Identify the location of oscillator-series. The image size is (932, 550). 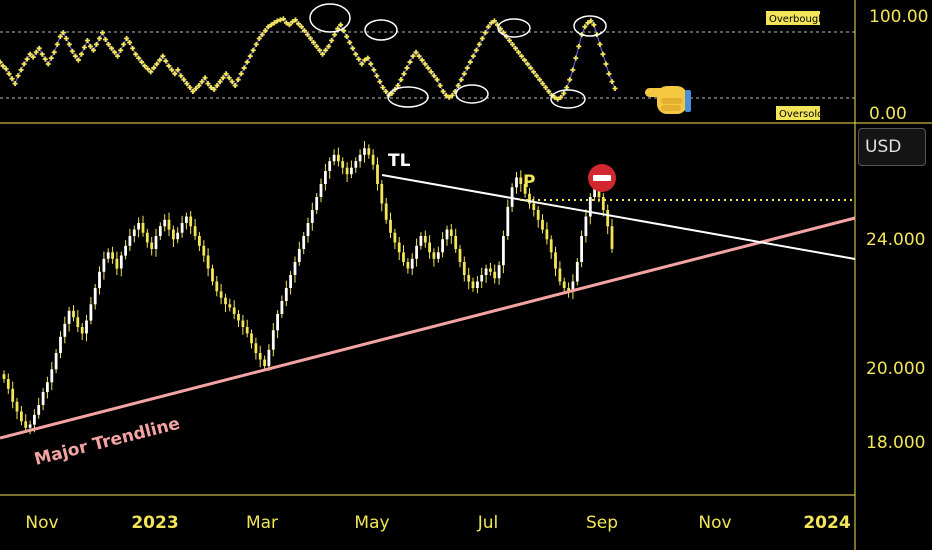
(309, 56).